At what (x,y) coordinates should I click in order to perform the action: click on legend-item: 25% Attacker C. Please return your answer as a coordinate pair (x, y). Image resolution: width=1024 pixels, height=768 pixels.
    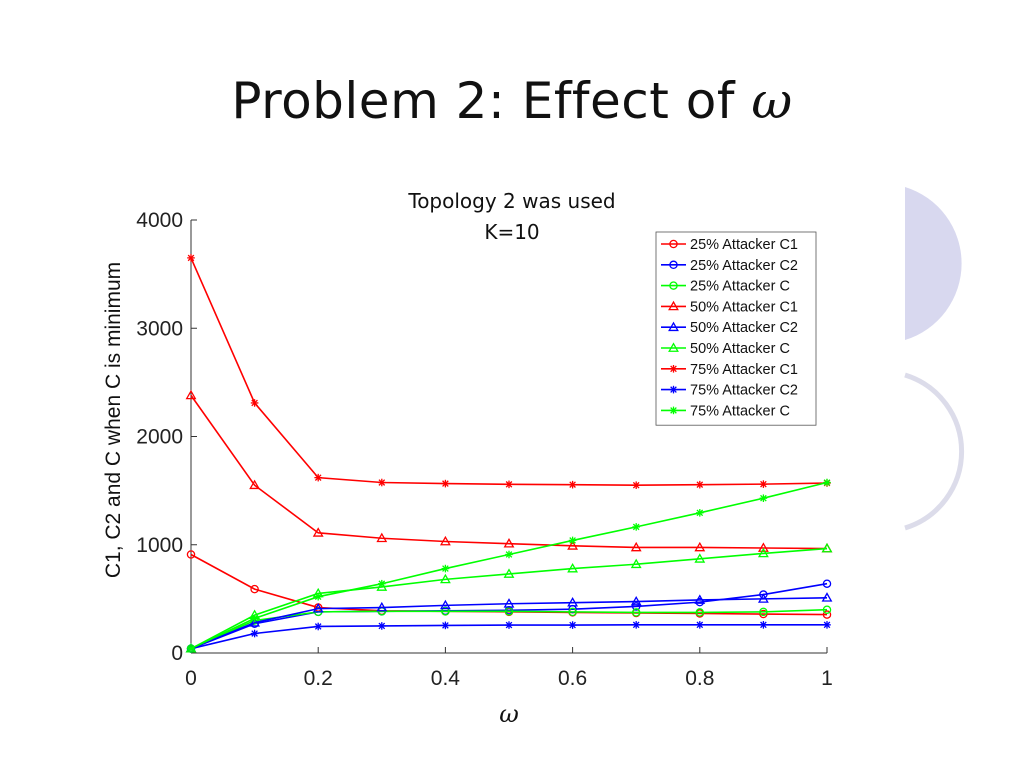
    Looking at the image, I should click on (725, 287).